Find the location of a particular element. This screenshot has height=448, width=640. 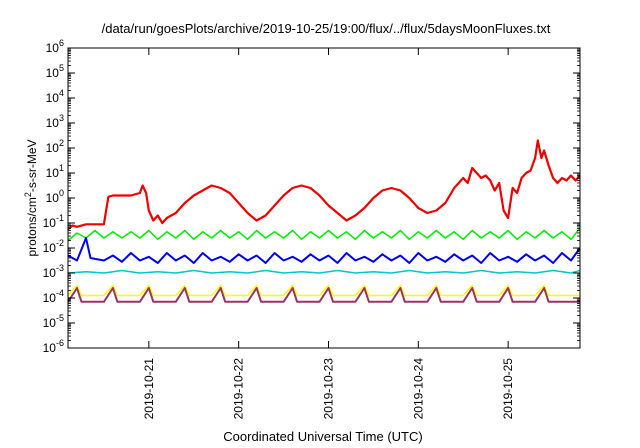

y-axis-label-sup: 2 is located at coordinates (28, 194).